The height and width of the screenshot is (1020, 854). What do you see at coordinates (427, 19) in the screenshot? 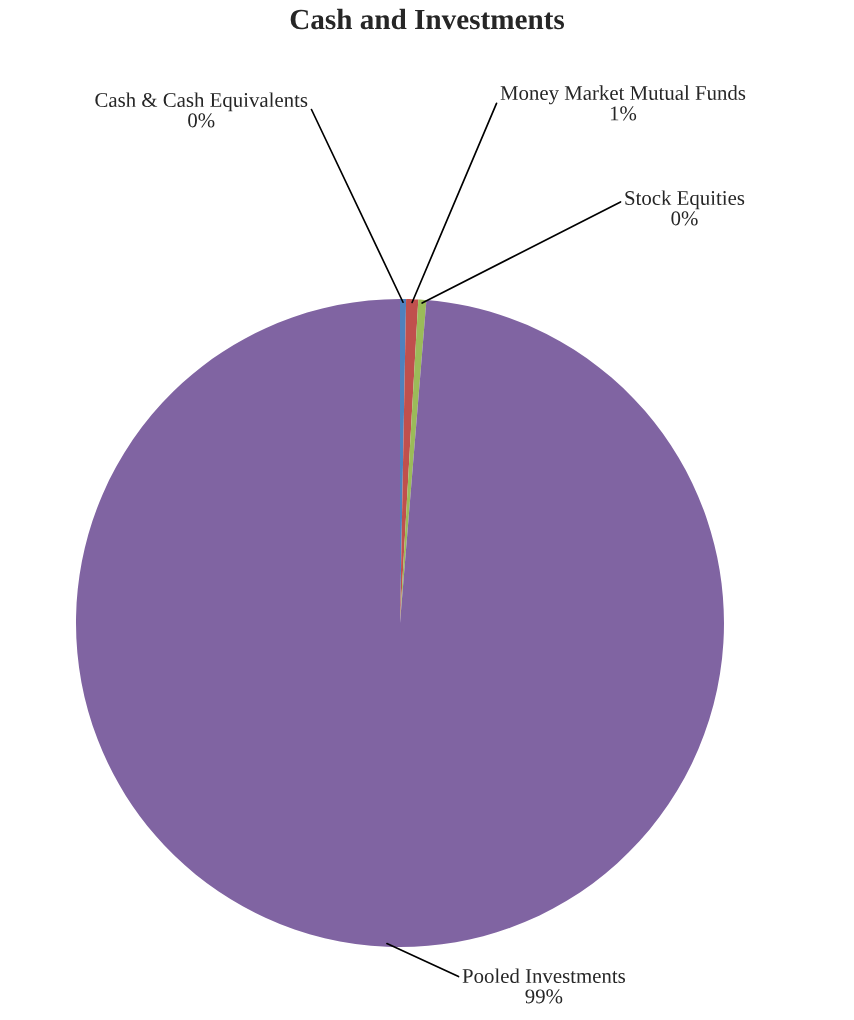
I see `chart-title: Cash and Investments` at bounding box center [427, 19].